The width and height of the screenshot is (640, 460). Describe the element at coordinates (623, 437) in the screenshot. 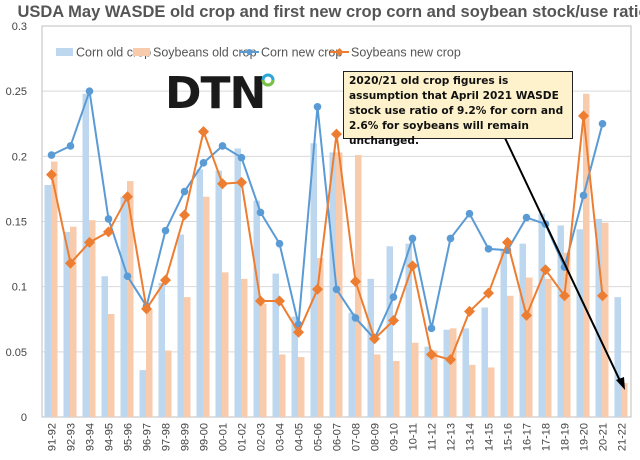

I see `x-tick-label: 21-22` at that location.